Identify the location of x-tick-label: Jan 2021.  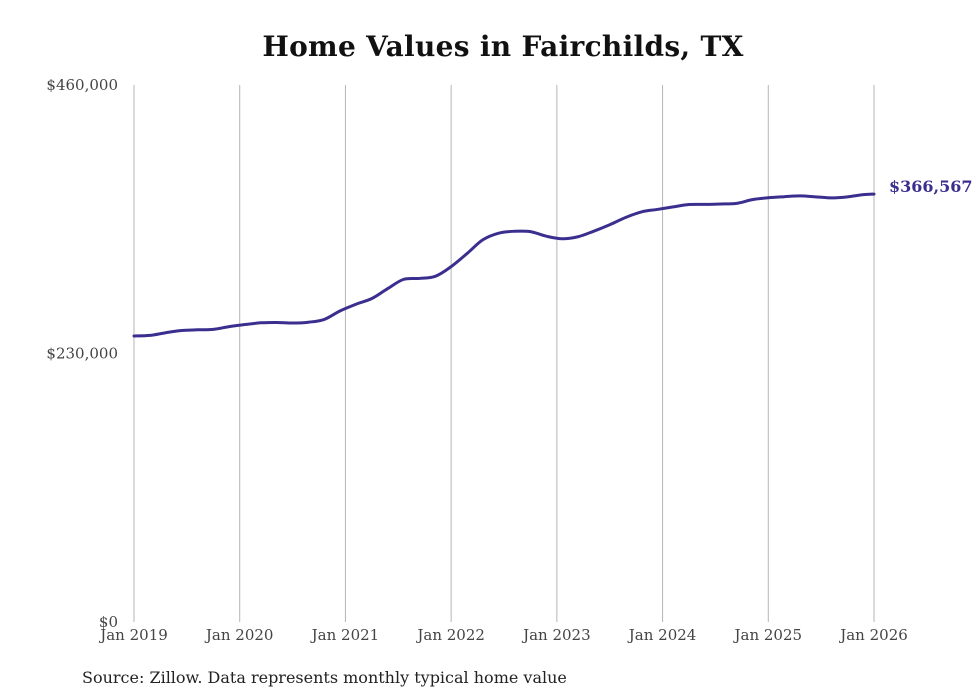
(345, 635).